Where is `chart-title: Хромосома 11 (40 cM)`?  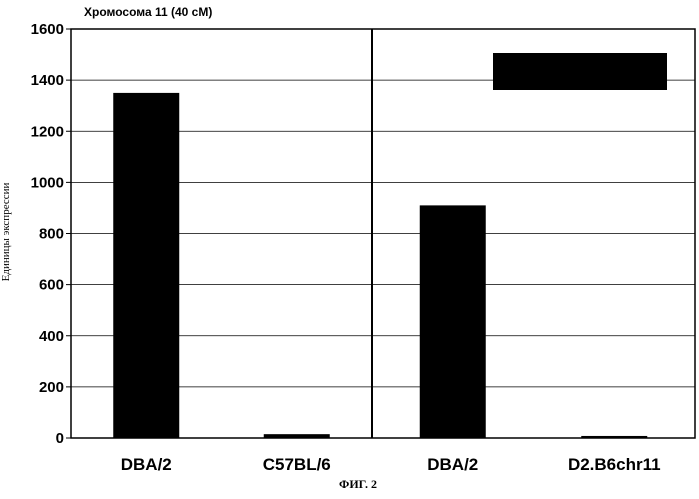
chart-title: Хромосома 11 (40 cM) is located at coordinates (148, 12).